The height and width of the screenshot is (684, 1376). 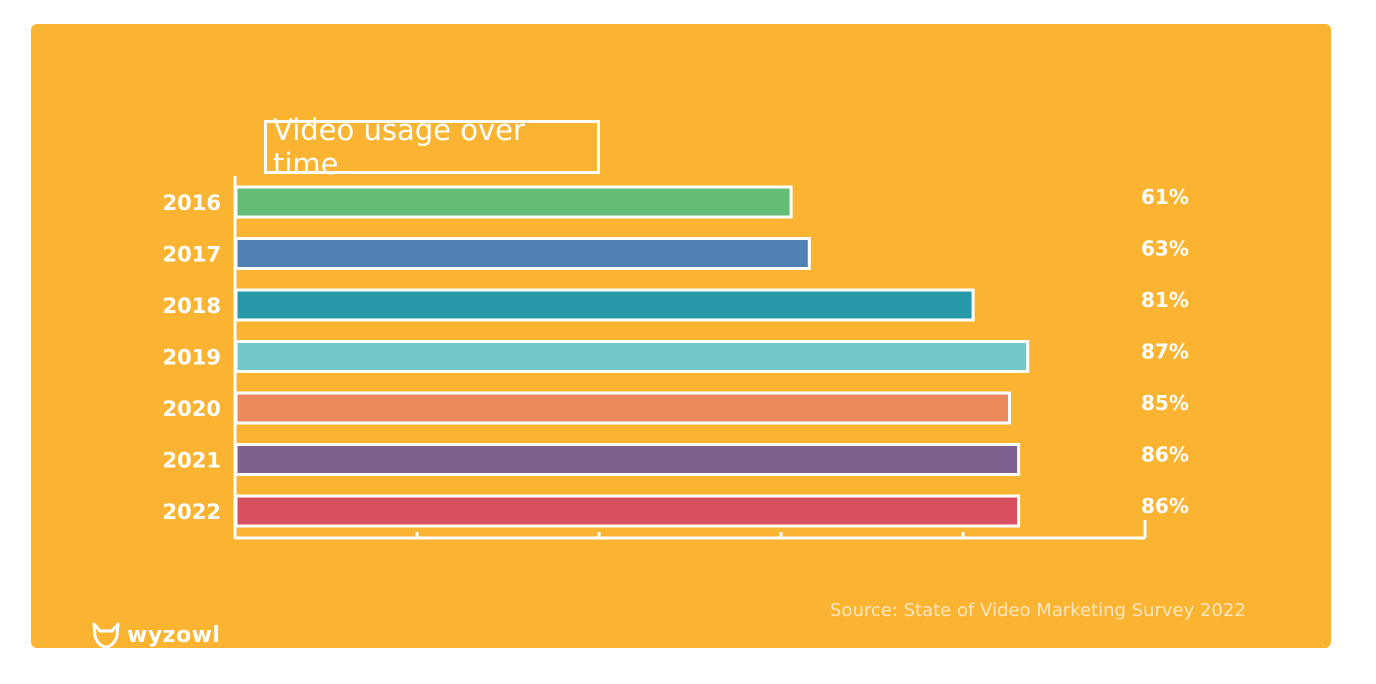 What do you see at coordinates (106, 635) in the screenshot?
I see `fox-icon` at bounding box center [106, 635].